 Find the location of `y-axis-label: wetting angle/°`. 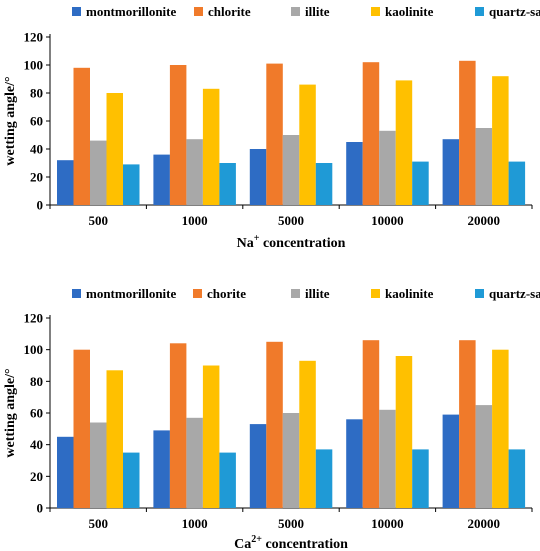

y-axis-label: wetting angle/° is located at coordinates (10, 412).